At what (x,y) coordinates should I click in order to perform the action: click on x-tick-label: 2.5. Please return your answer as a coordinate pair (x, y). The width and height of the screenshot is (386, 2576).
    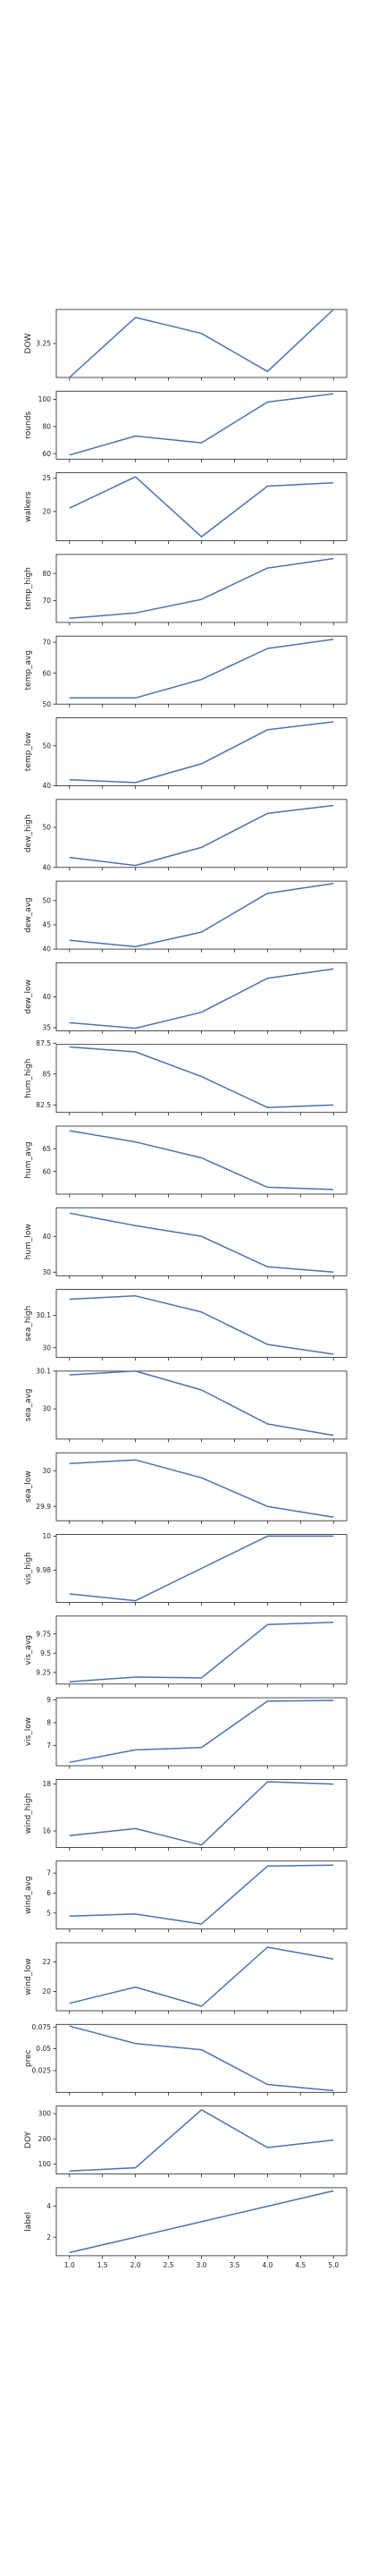
    Looking at the image, I should click on (169, 2265).